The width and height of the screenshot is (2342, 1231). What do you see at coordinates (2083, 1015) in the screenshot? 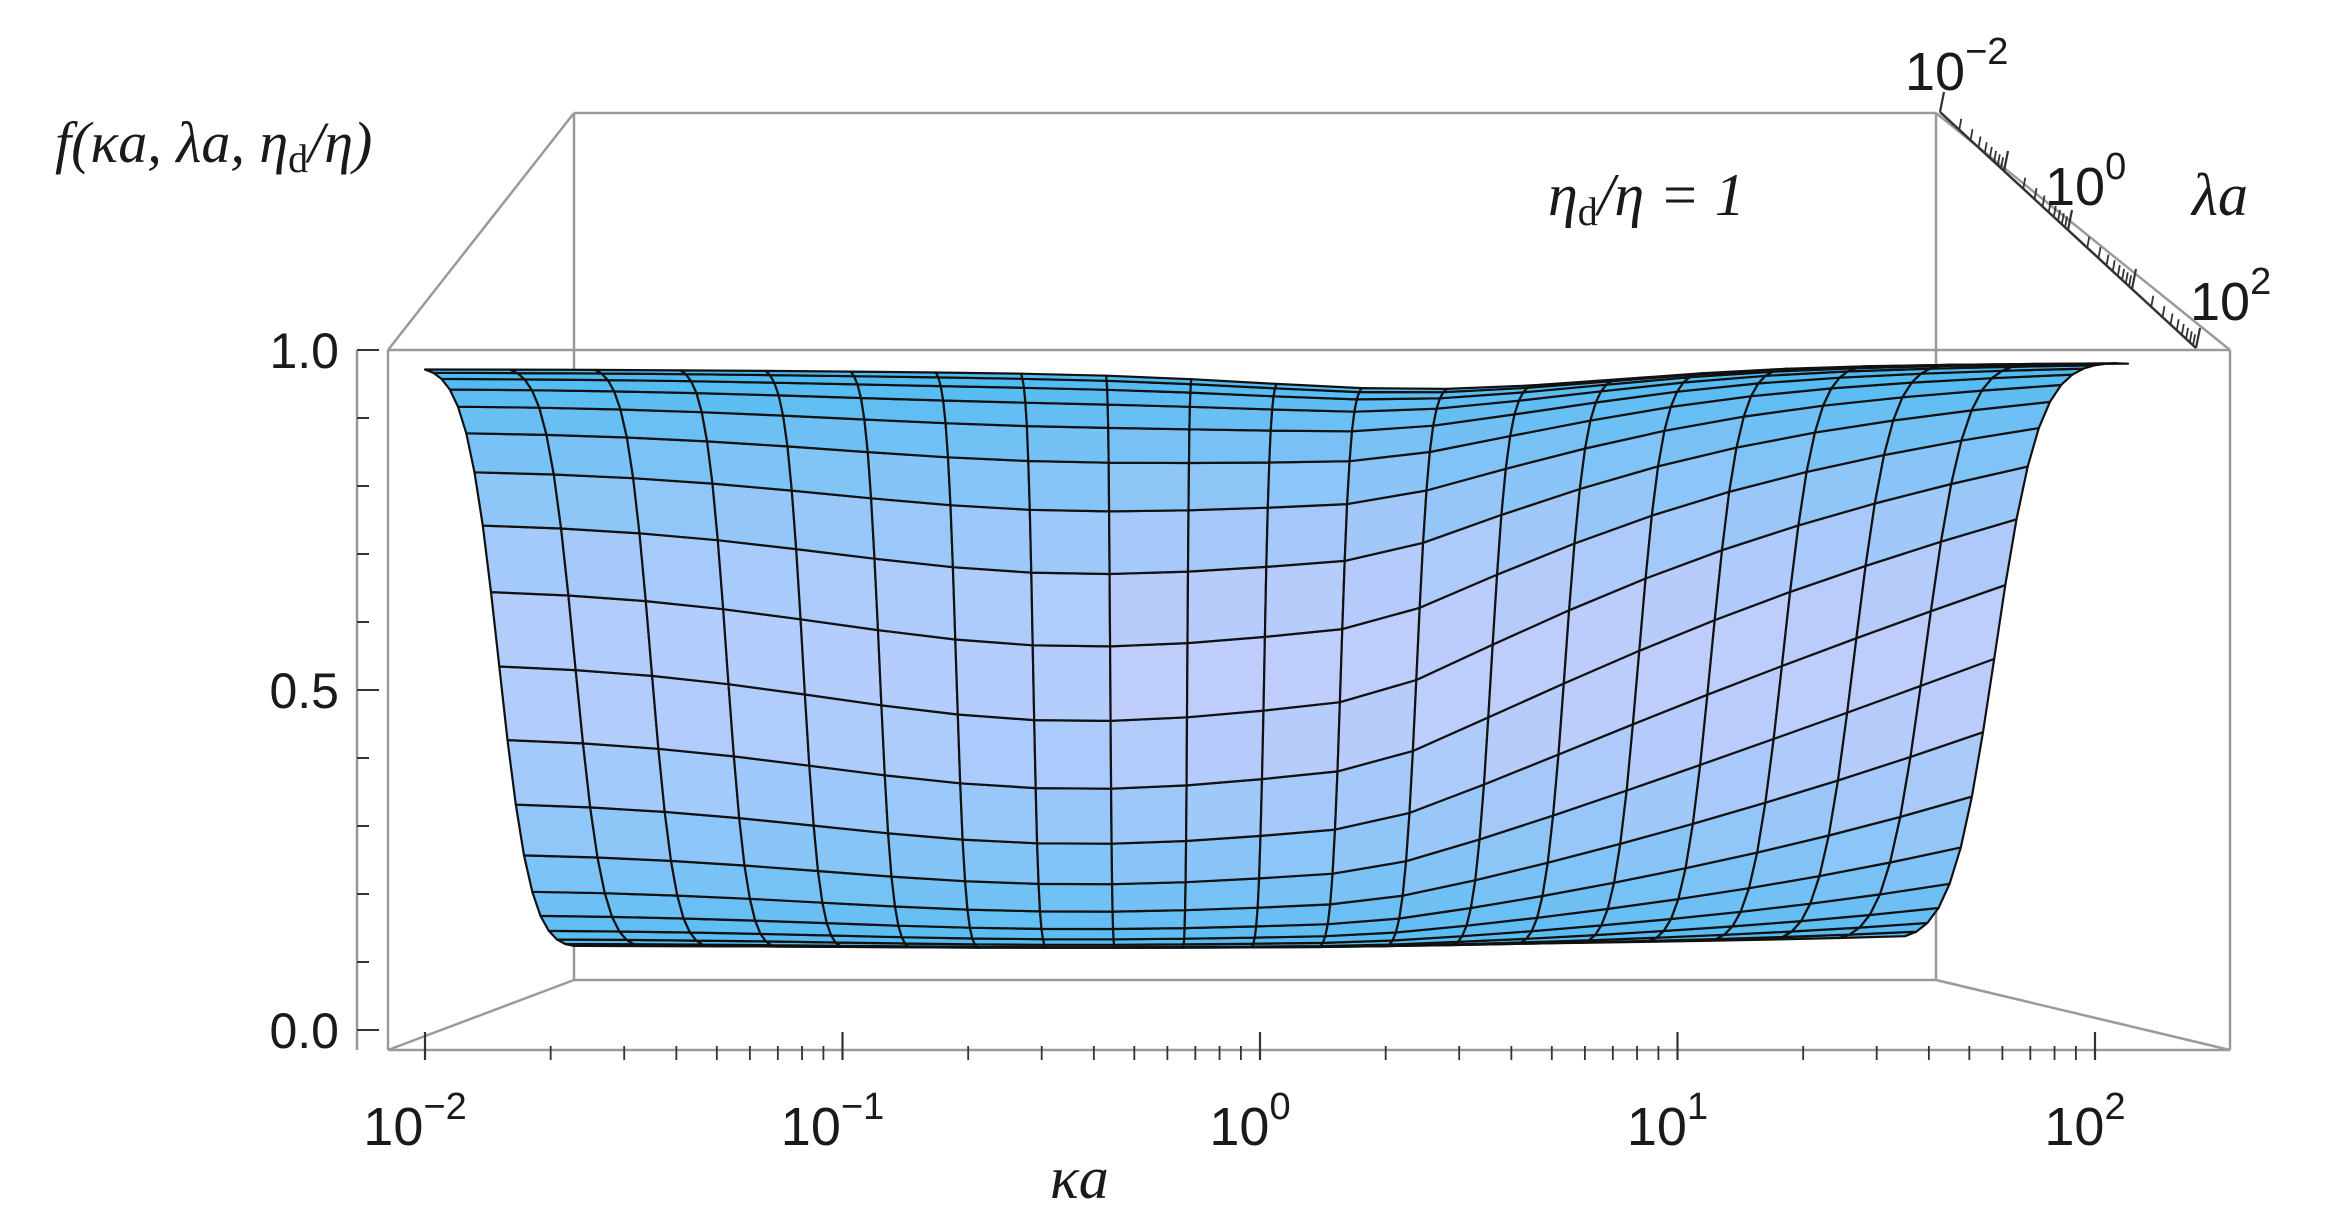
I see `box-edge-bottom-right` at bounding box center [2083, 1015].